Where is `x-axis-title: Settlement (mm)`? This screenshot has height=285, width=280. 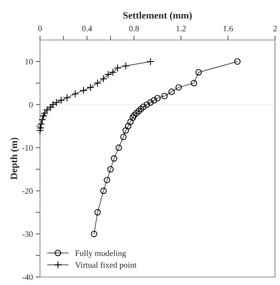 x-axis-title: Settlement (mm) is located at coordinates (157, 16).